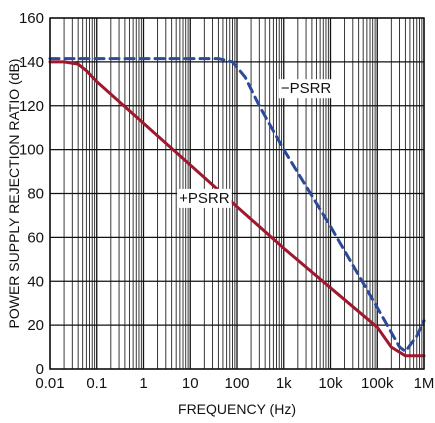 Image resolution: width=435 pixels, height=423 pixels. I want to click on y-tick-label: 60, so click(35, 237).